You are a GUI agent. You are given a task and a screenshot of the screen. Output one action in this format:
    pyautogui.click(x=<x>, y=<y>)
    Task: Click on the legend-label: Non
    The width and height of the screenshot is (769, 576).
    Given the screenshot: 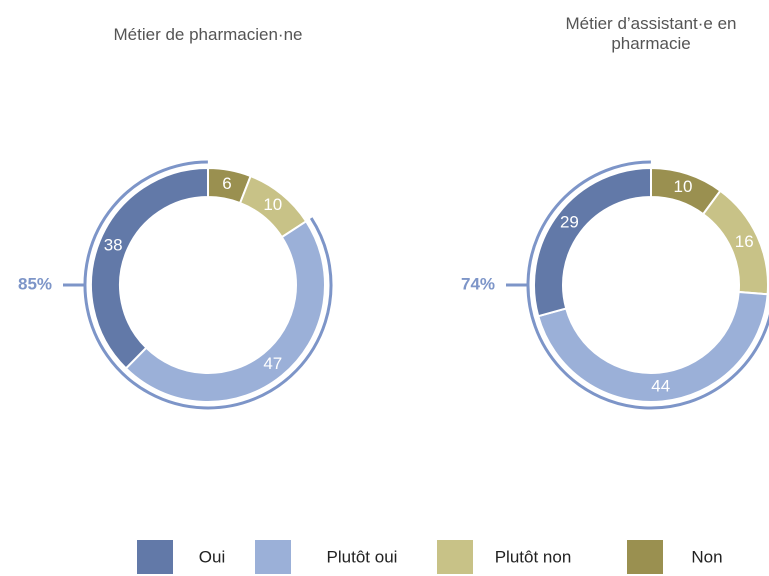 What is the action you would take?
    pyautogui.click(x=706, y=556)
    